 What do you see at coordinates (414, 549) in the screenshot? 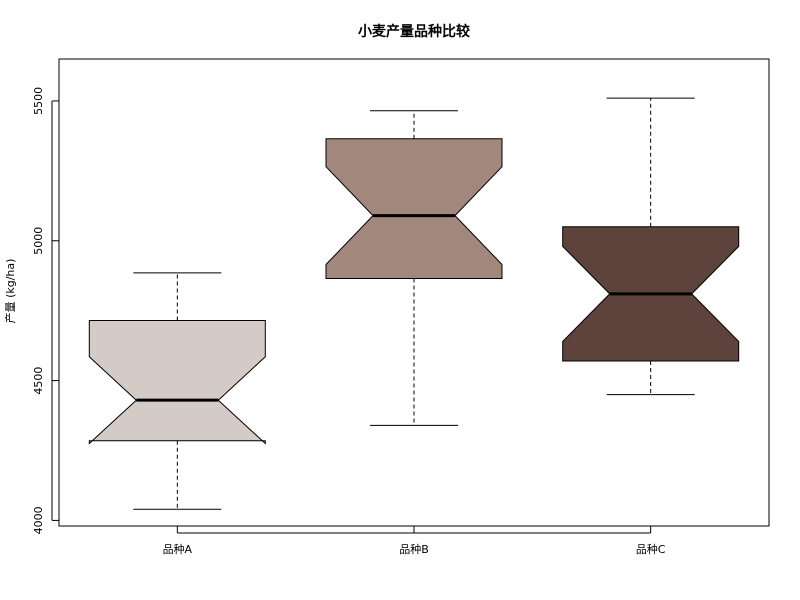
I see `x-tick-label: 品种B` at bounding box center [414, 549].